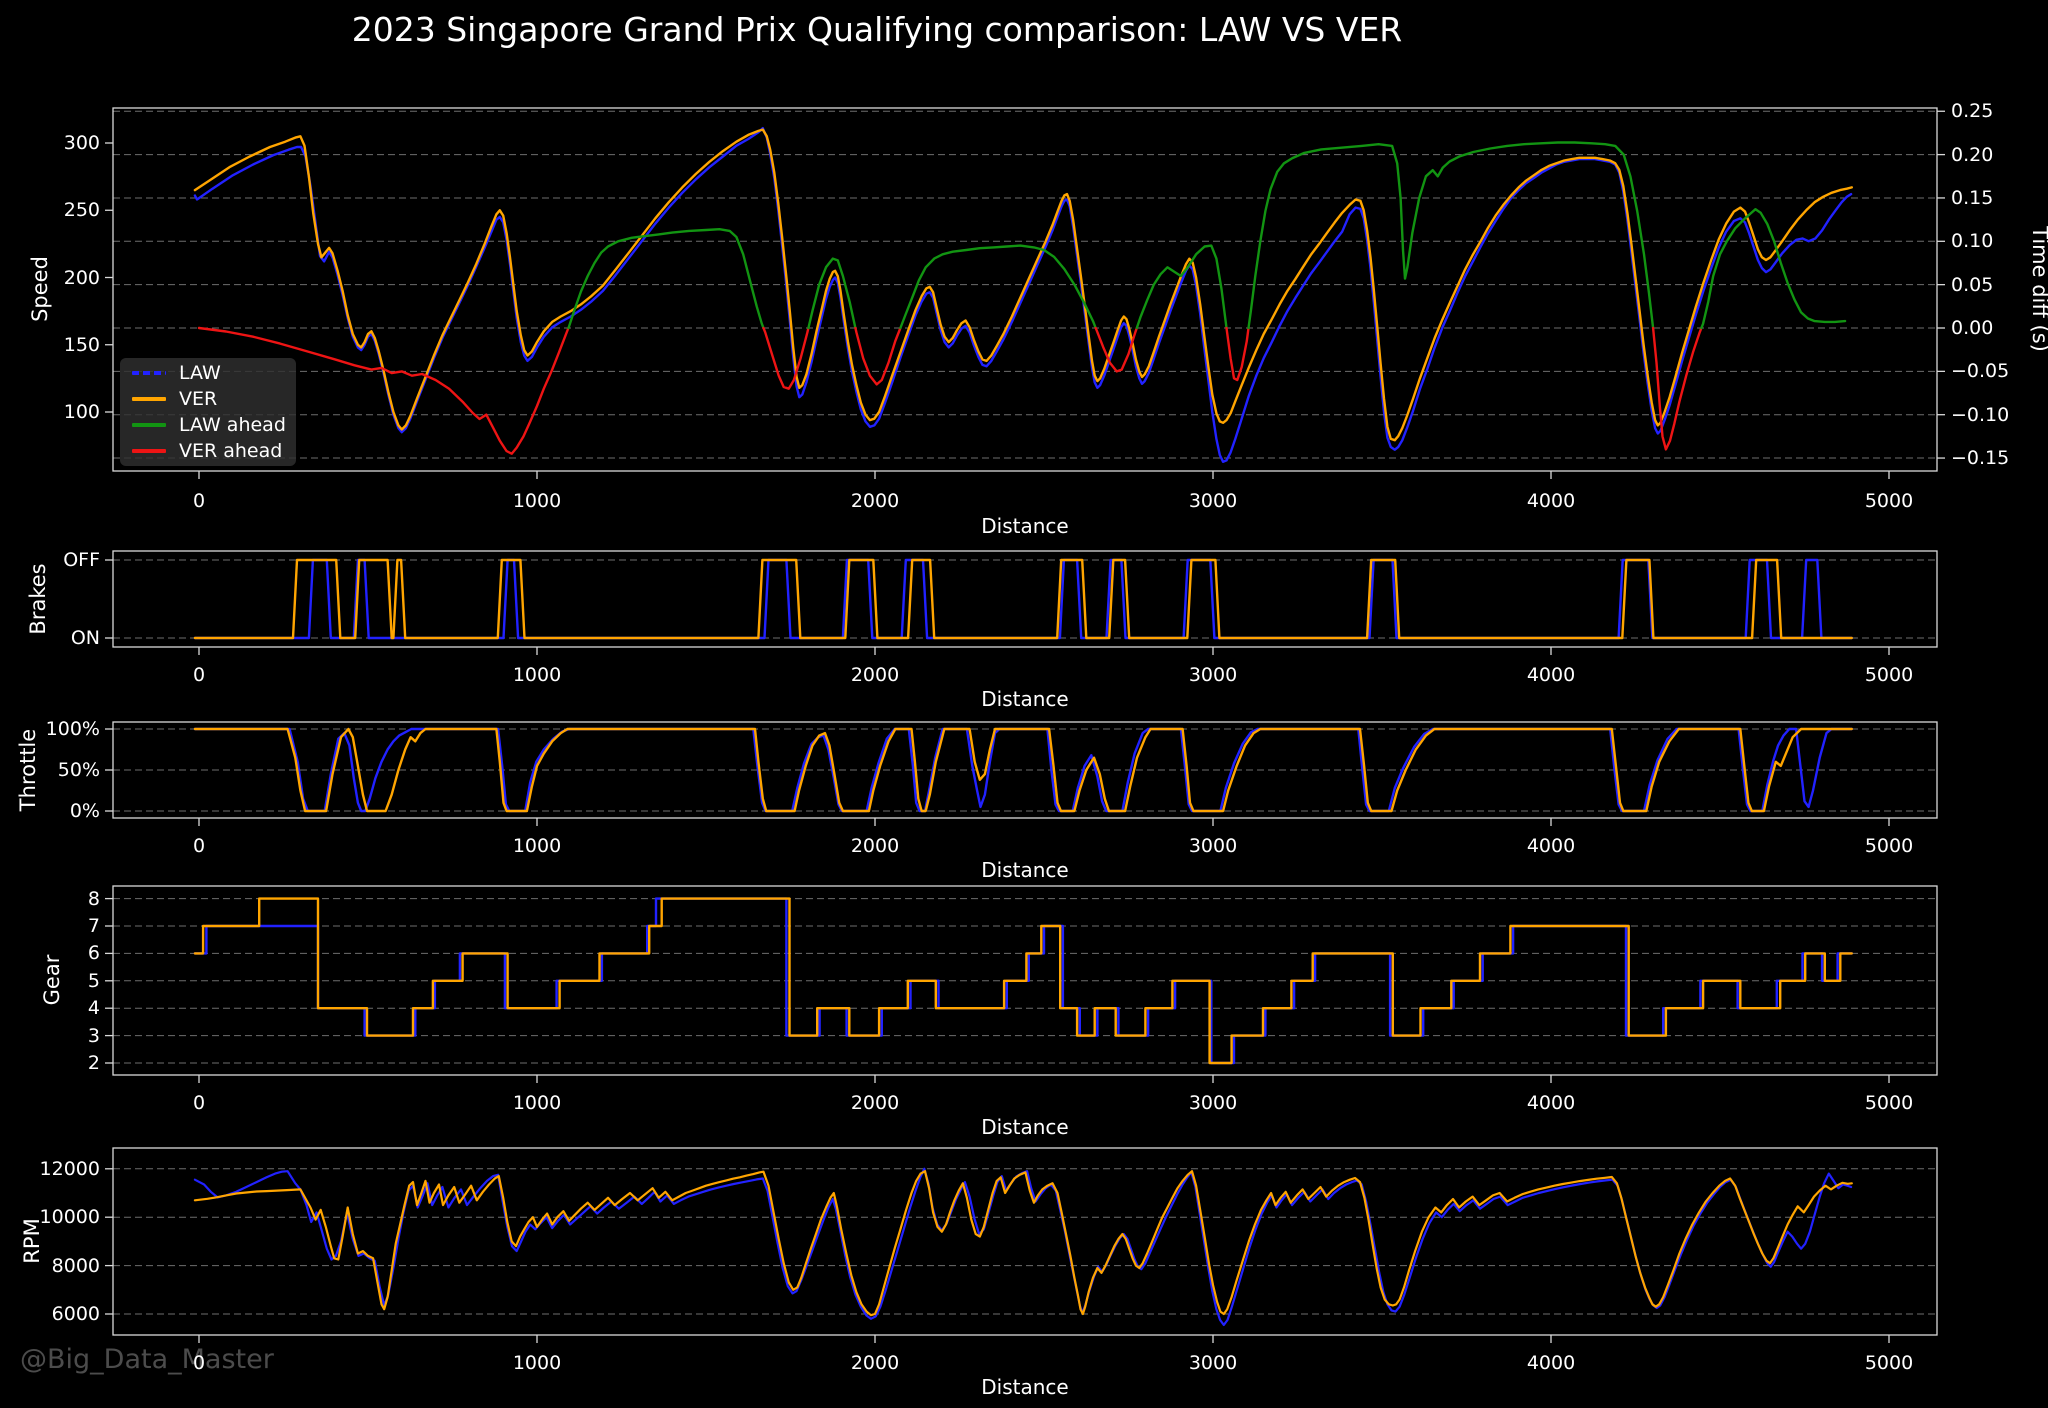 The height and width of the screenshot is (1408, 2048). Describe the element at coordinates (93, 1008) in the screenshot. I see `y-tick-label: 4` at that location.